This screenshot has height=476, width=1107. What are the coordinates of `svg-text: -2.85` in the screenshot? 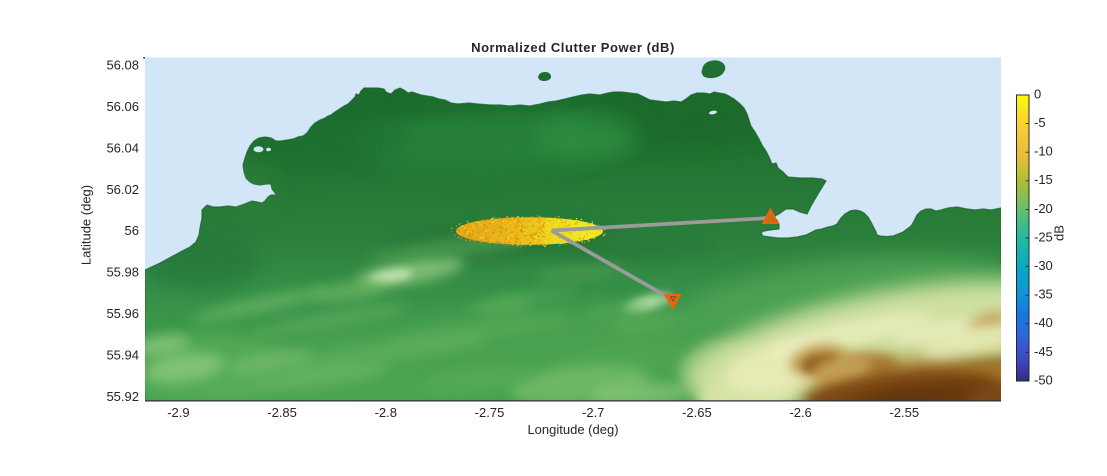 It's located at (282, 412).